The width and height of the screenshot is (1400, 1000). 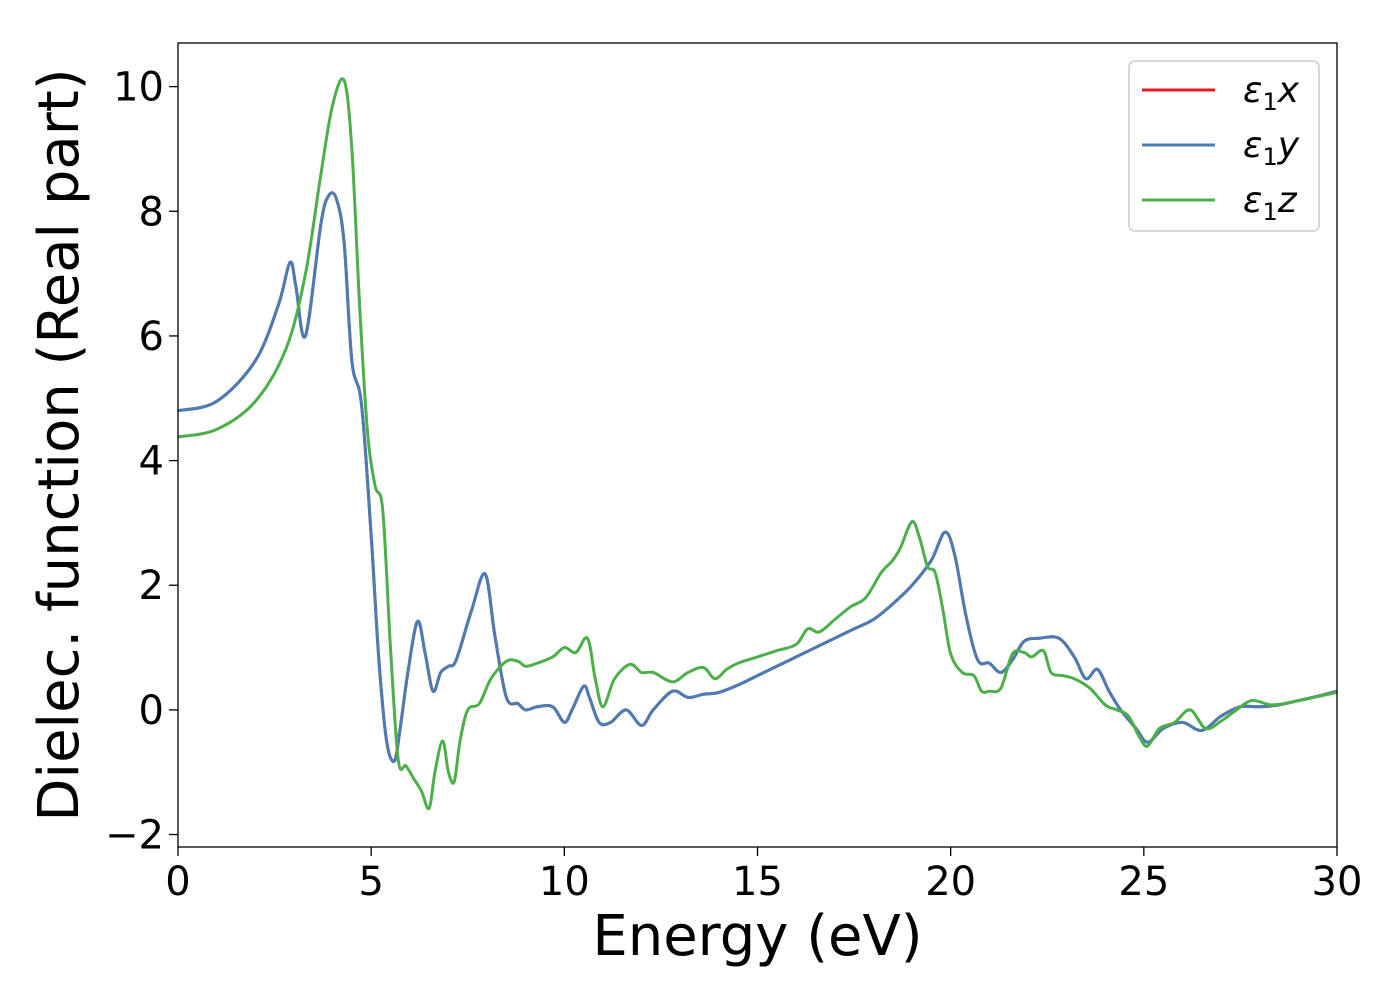 What do you see at coordinates (177, 882) in the screenshot?
I see `x-tick-label: 0` at bounding box center [177, 882].